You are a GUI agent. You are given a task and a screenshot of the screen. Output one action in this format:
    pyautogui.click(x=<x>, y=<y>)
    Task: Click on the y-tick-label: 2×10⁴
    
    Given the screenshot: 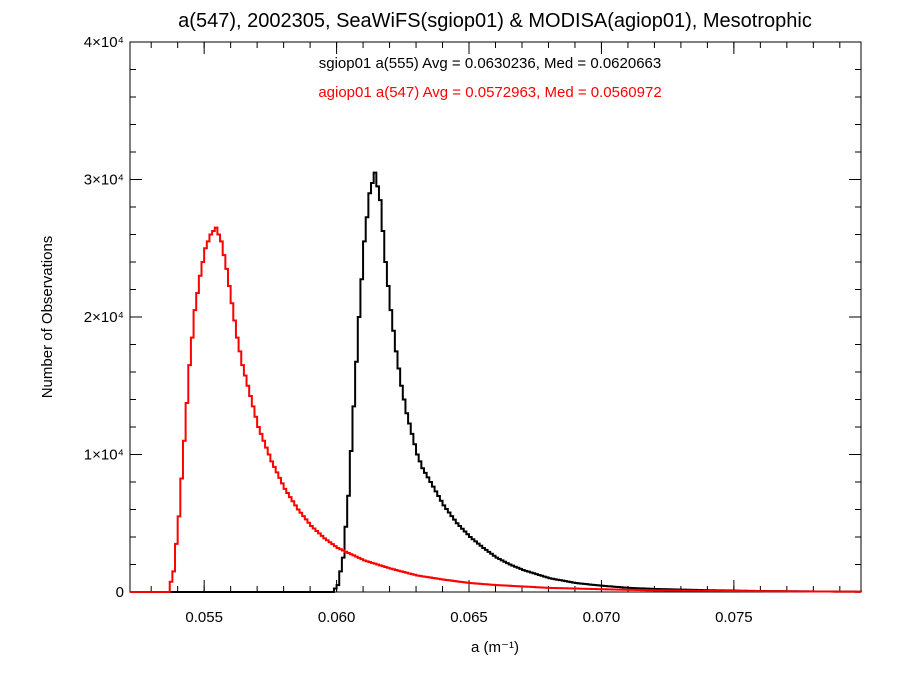 What is the action you would take?
    pyautogui.click(x=104, y=317)
    